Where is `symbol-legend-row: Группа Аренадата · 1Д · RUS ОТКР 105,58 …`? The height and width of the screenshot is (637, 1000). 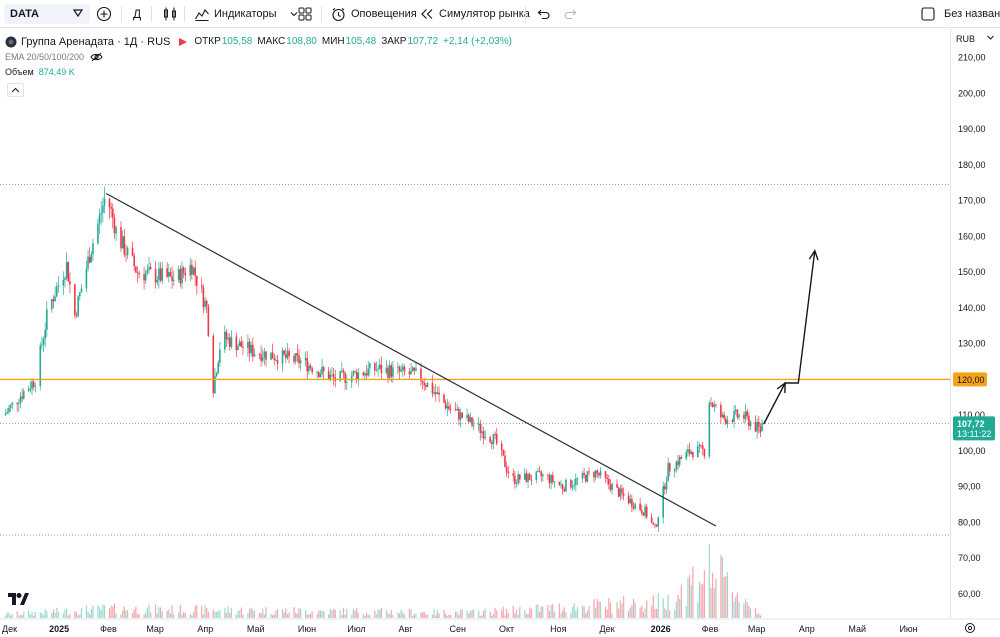
symbol-legend-row: Группа Аренадата · 1Д · RUS ОТКР 105,58 … is located at coordinates (258, 41).